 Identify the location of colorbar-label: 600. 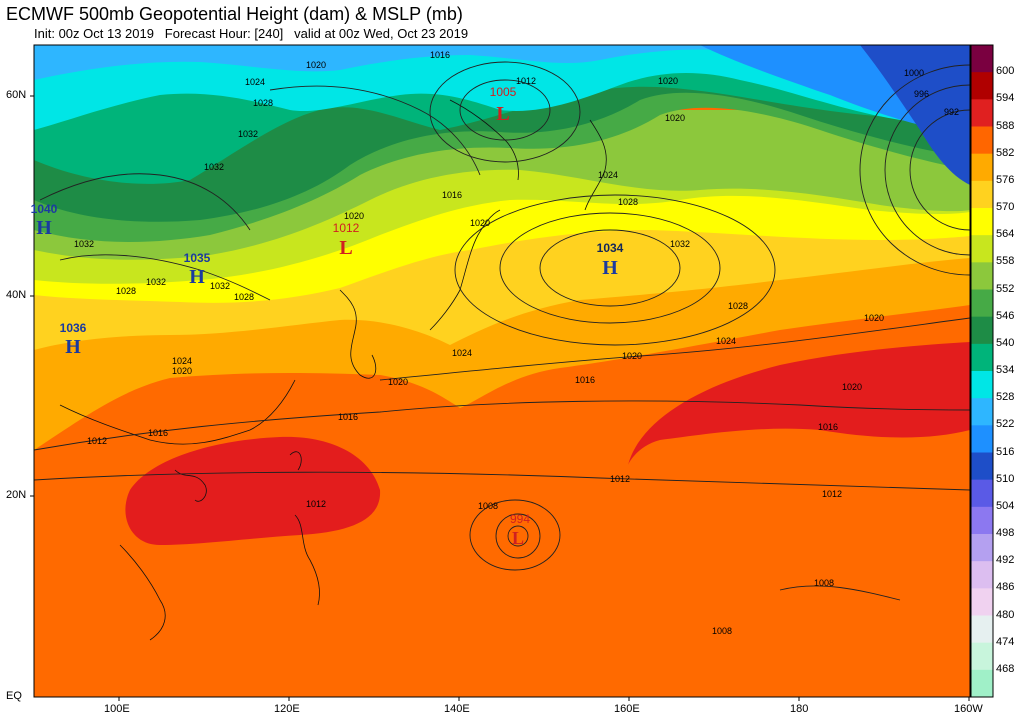
(1005, 71).